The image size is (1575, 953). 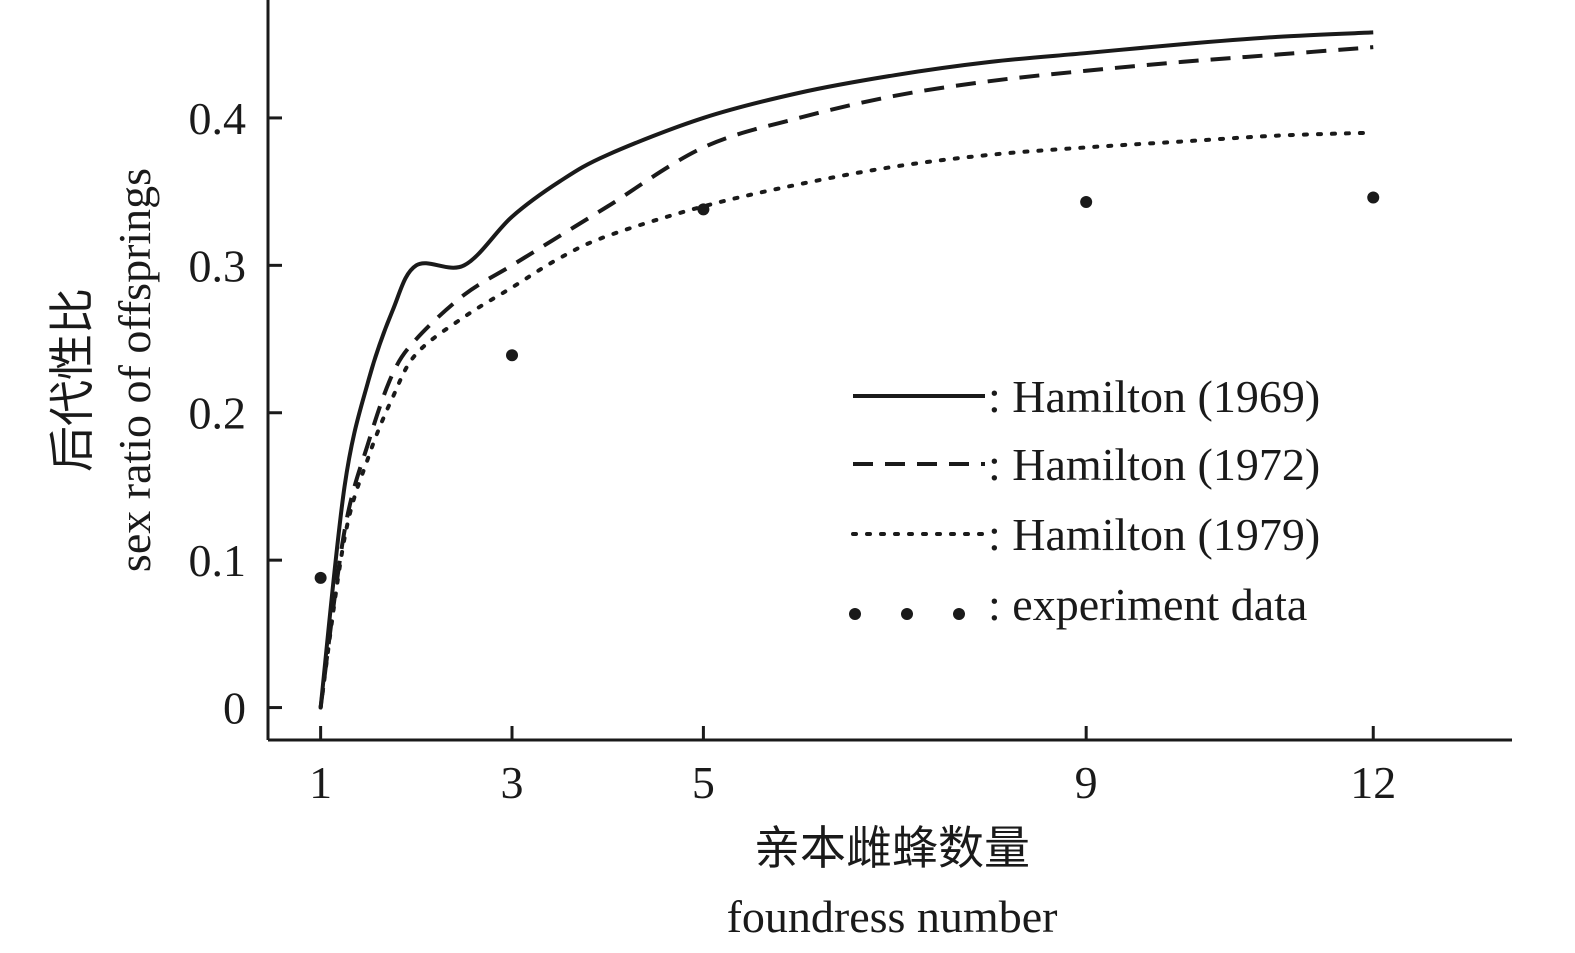 I want to click on x-tick-label: 1, so click(x=320, y=782).